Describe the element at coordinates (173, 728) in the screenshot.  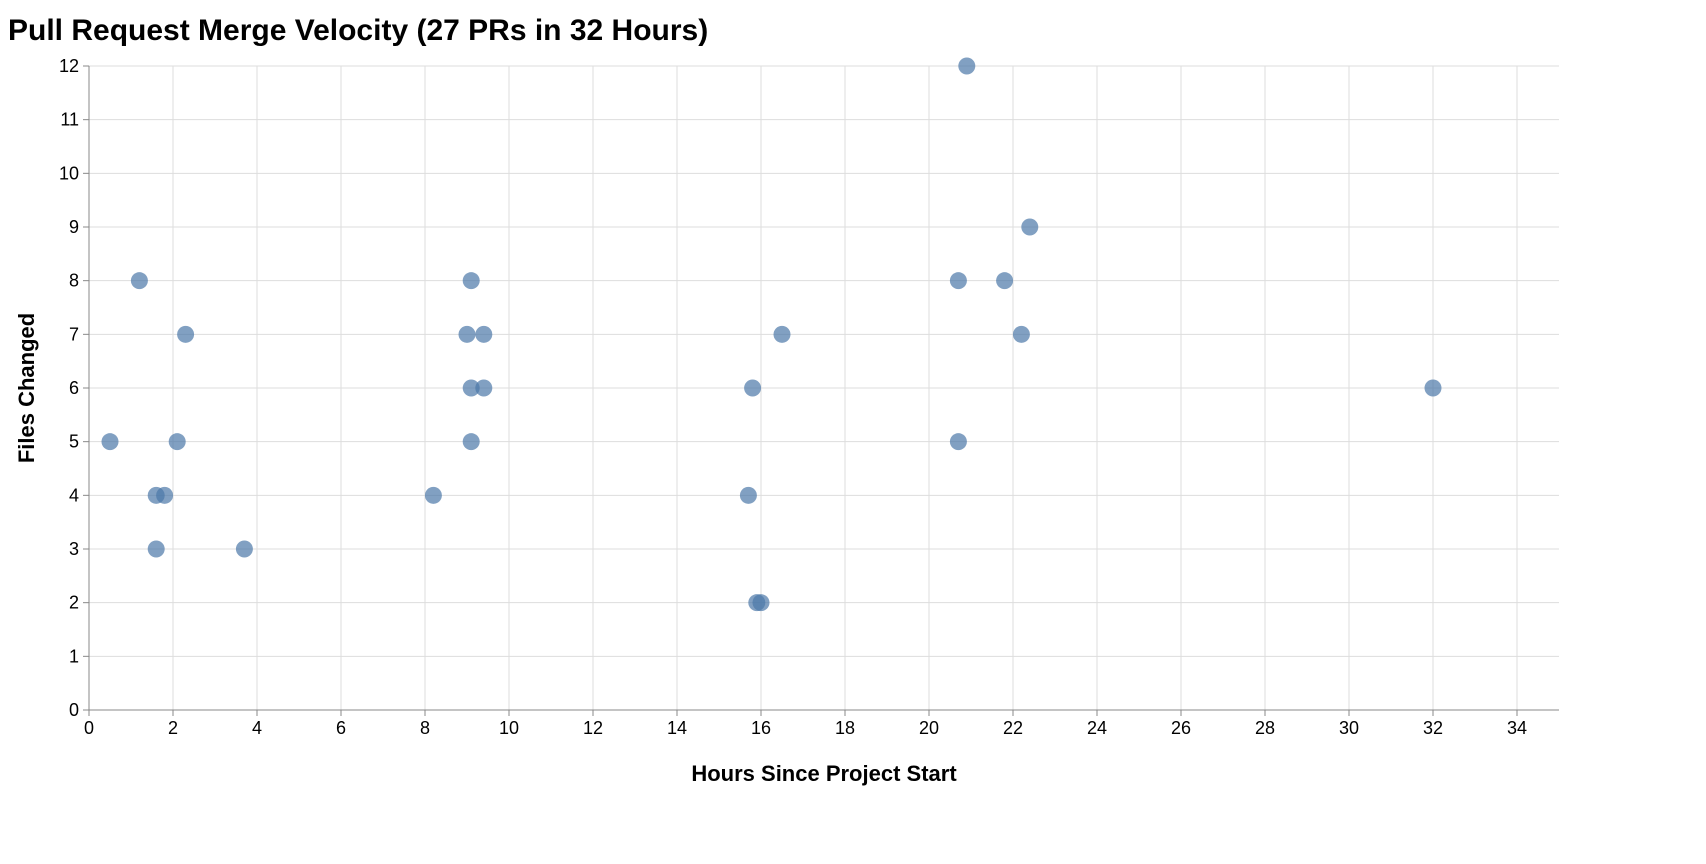
I see `x-tick-label: 2` at that location.